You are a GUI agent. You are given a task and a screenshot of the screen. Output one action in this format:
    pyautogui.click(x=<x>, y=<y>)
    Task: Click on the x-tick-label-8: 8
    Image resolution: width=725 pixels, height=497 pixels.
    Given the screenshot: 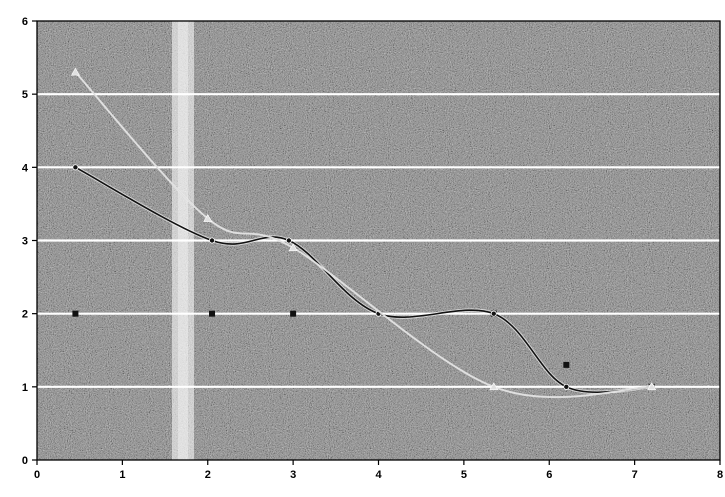 What is the action you would take?
    pyautogui.click(x=720, y=475)
    